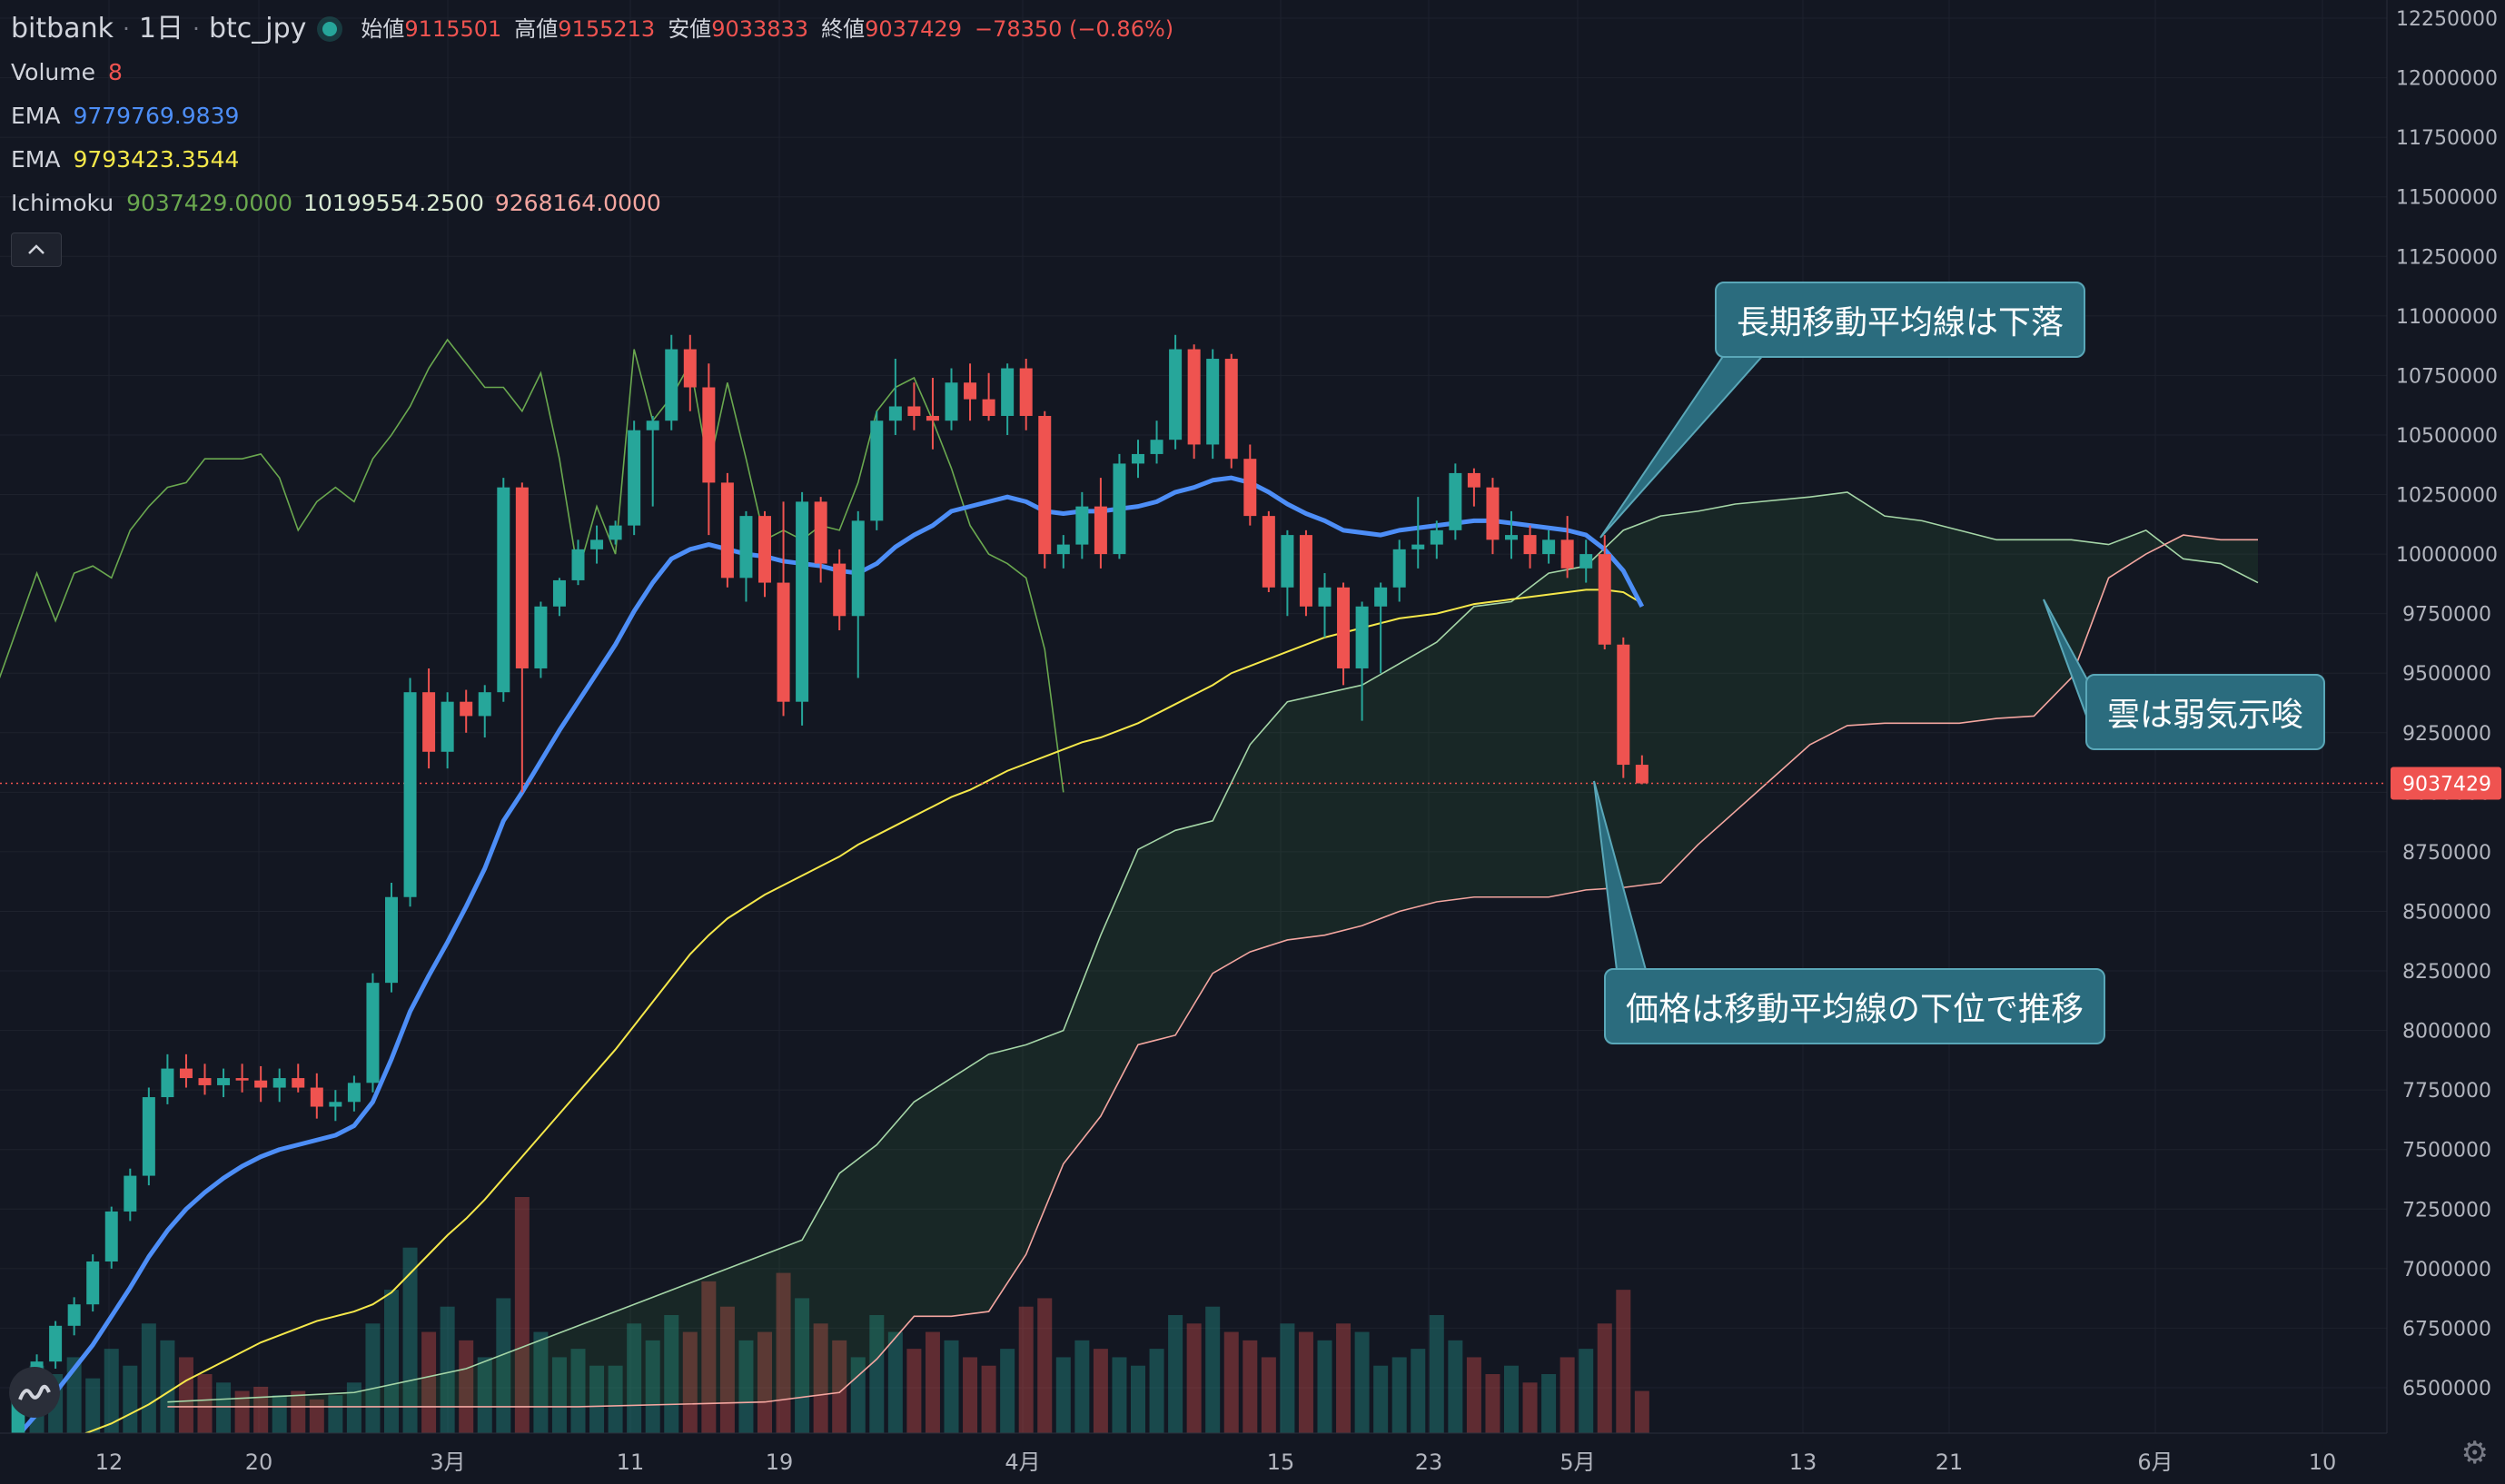  Describe the element at coordinates (607, 29) in the screenshot. I see `high-value: 9155213` at that location.